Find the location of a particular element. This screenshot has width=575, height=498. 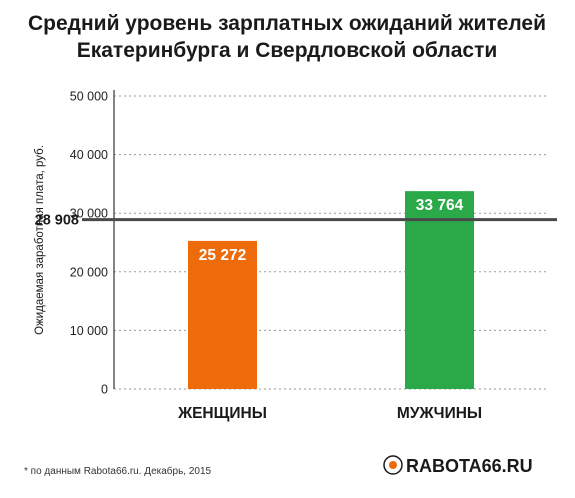

y-tick-label: 50 000 is located at coordinates (89, 97).